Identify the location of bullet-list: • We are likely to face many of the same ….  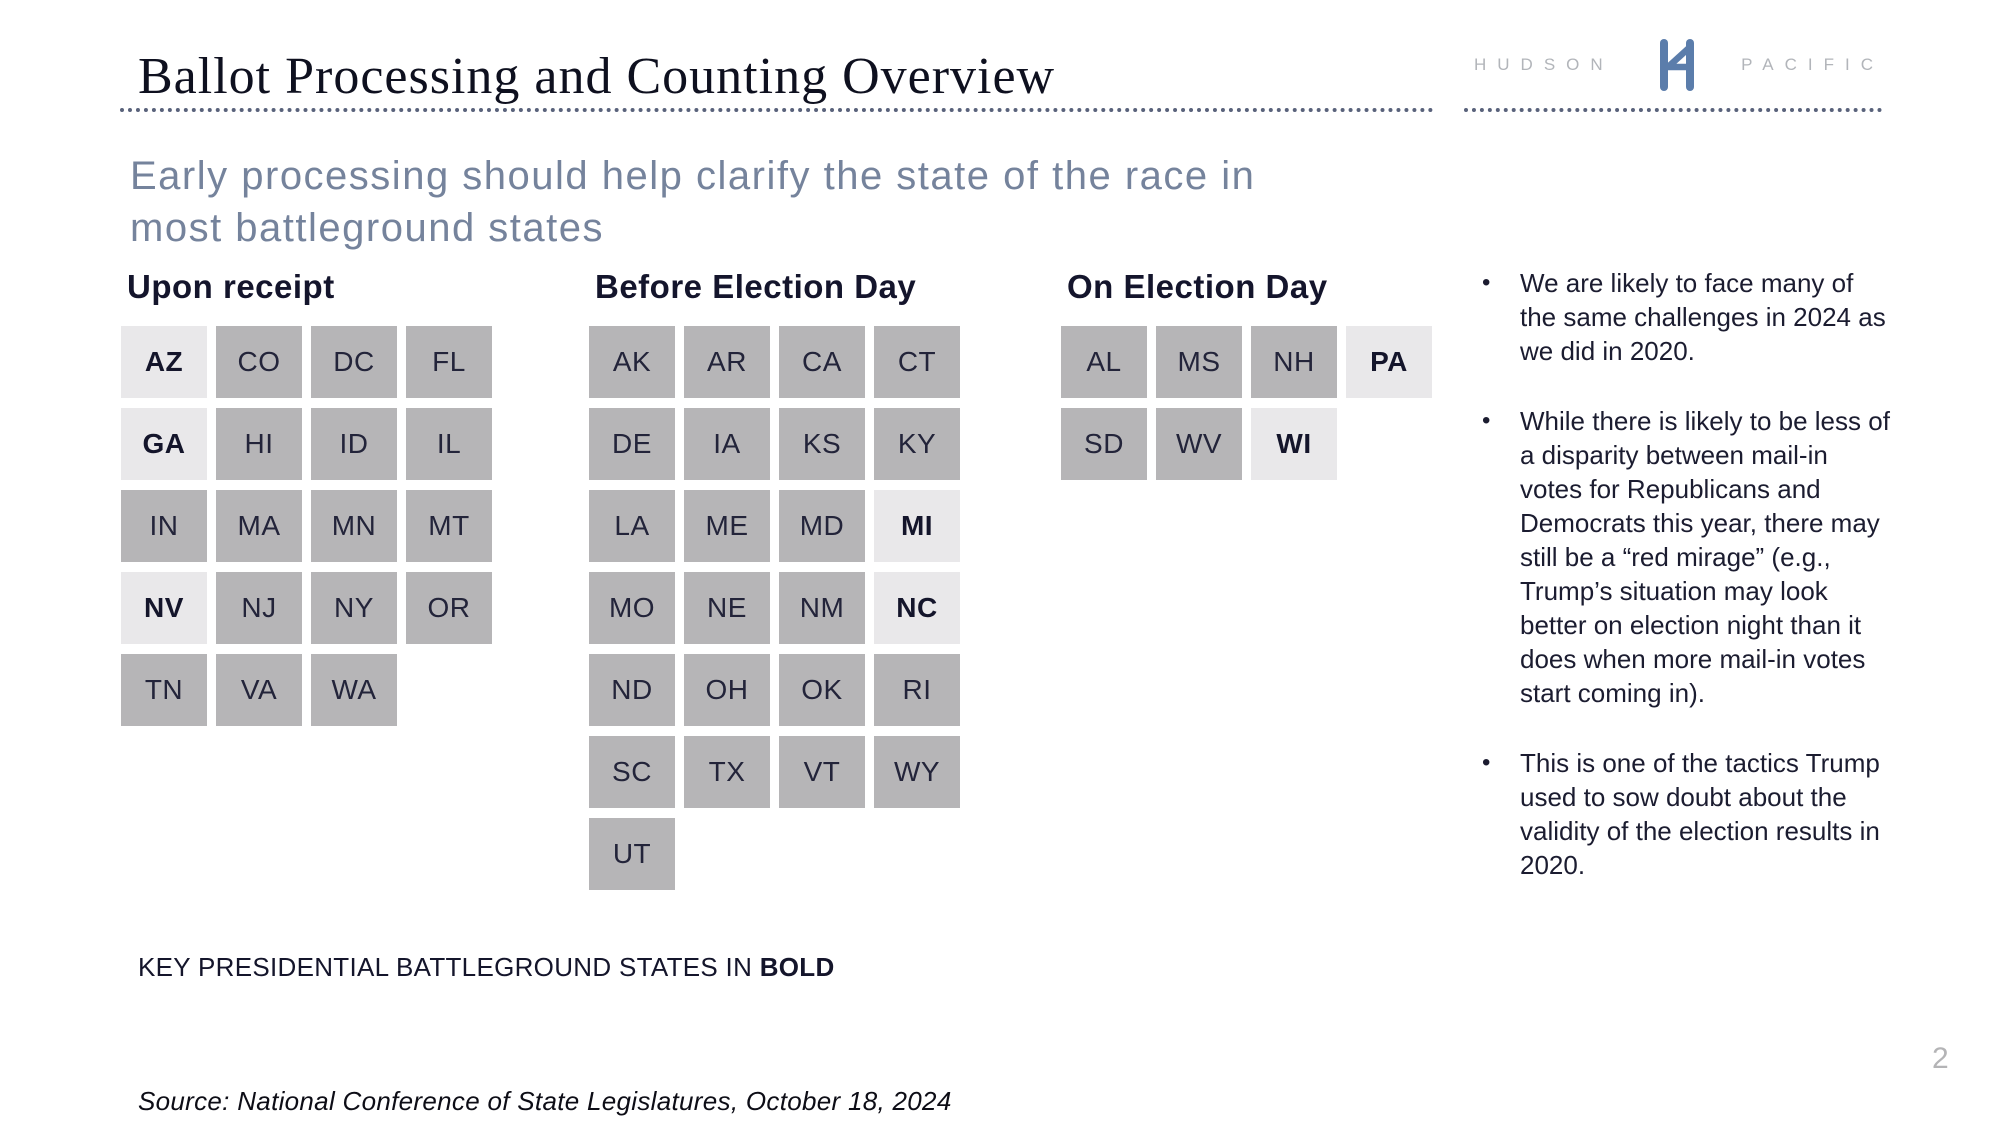
(1688, 592).